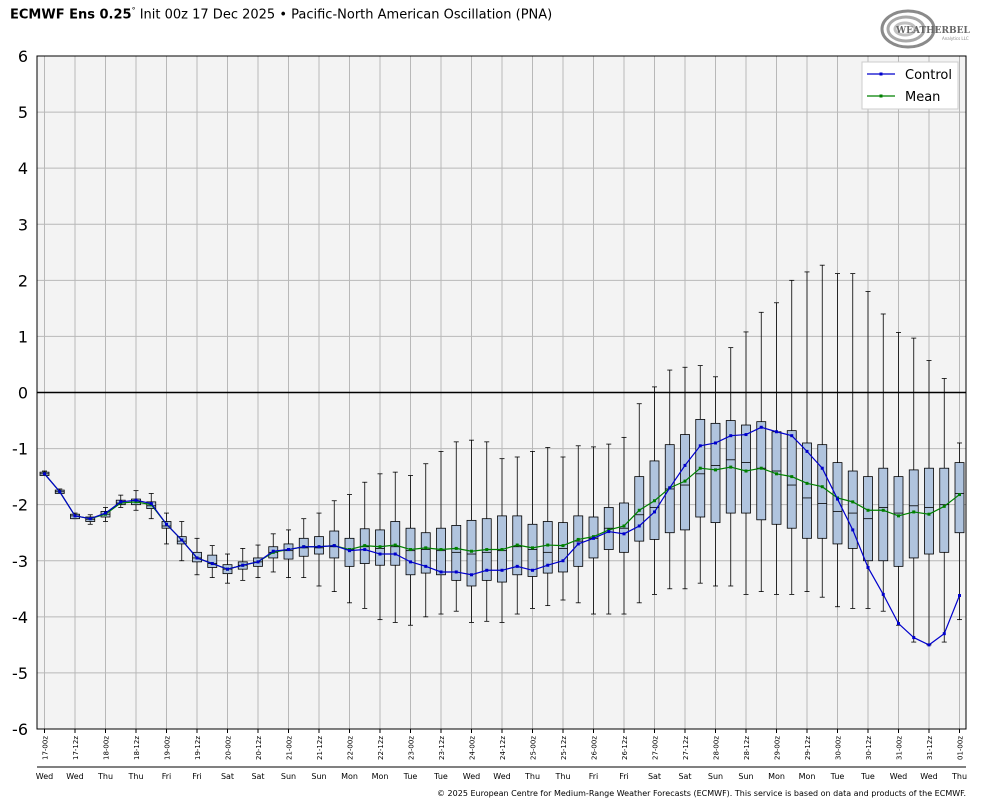  Describe the element at coordinates (881, 96) in the screenshot. I see `legend-mean-marker` at that location.